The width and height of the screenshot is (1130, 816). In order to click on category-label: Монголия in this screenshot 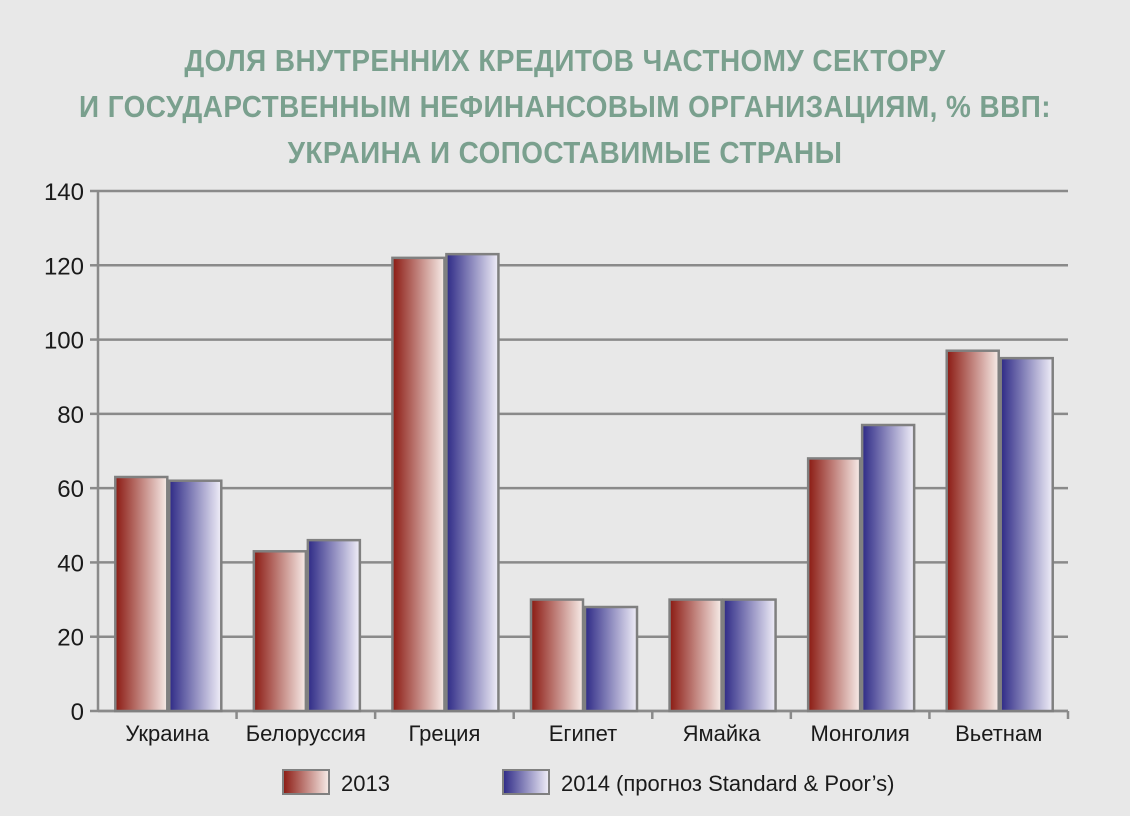, I will do `click(859, 733)`.